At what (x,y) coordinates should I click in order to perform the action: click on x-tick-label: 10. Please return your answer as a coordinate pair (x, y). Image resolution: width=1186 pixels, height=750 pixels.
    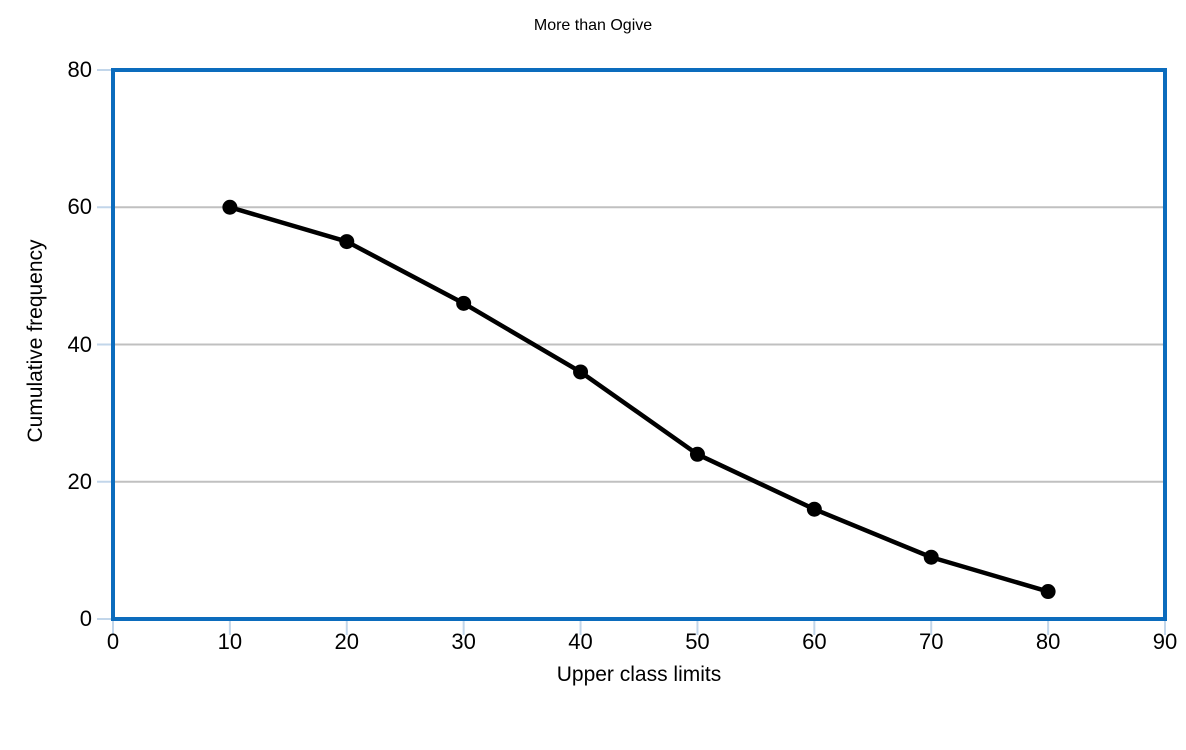
    Looking at the image, I should click on (230, 641).